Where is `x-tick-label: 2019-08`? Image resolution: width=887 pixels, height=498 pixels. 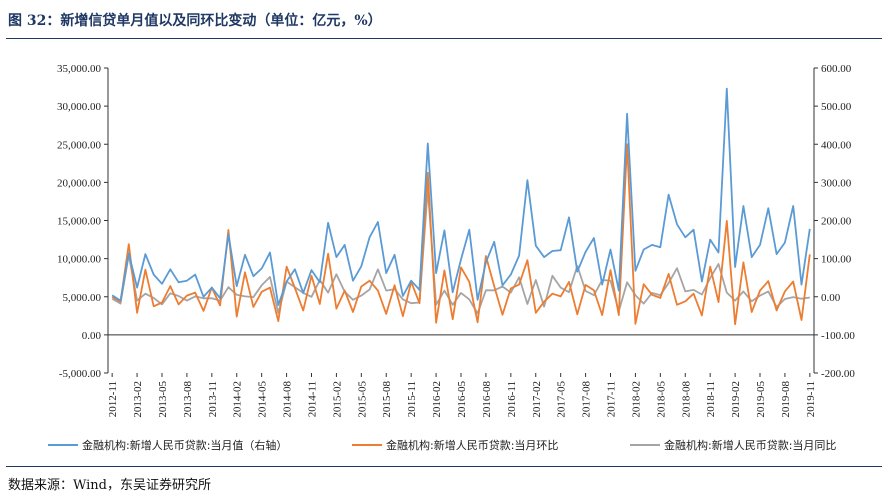
x-tick-label: 2019-08 is located at coordinates (786, 399).